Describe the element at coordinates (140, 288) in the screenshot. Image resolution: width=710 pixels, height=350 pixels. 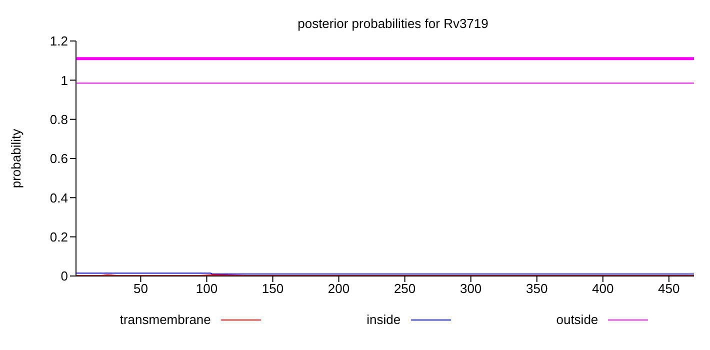
I see `x-tick-label: 50` at that location.